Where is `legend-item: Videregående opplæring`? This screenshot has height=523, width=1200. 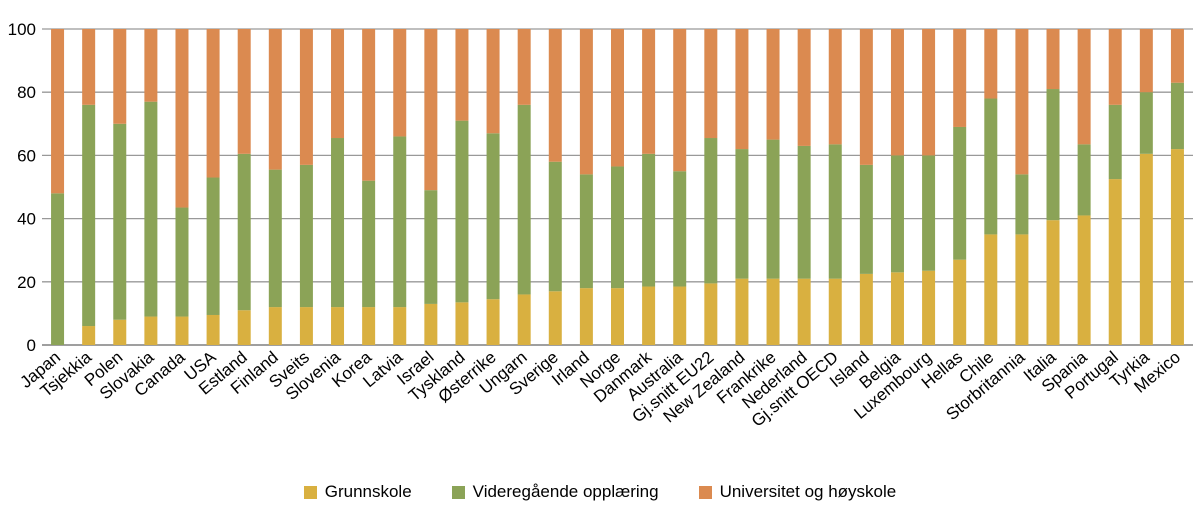
legend-item: Videregående opplæring is located at coordinates (555, 492).